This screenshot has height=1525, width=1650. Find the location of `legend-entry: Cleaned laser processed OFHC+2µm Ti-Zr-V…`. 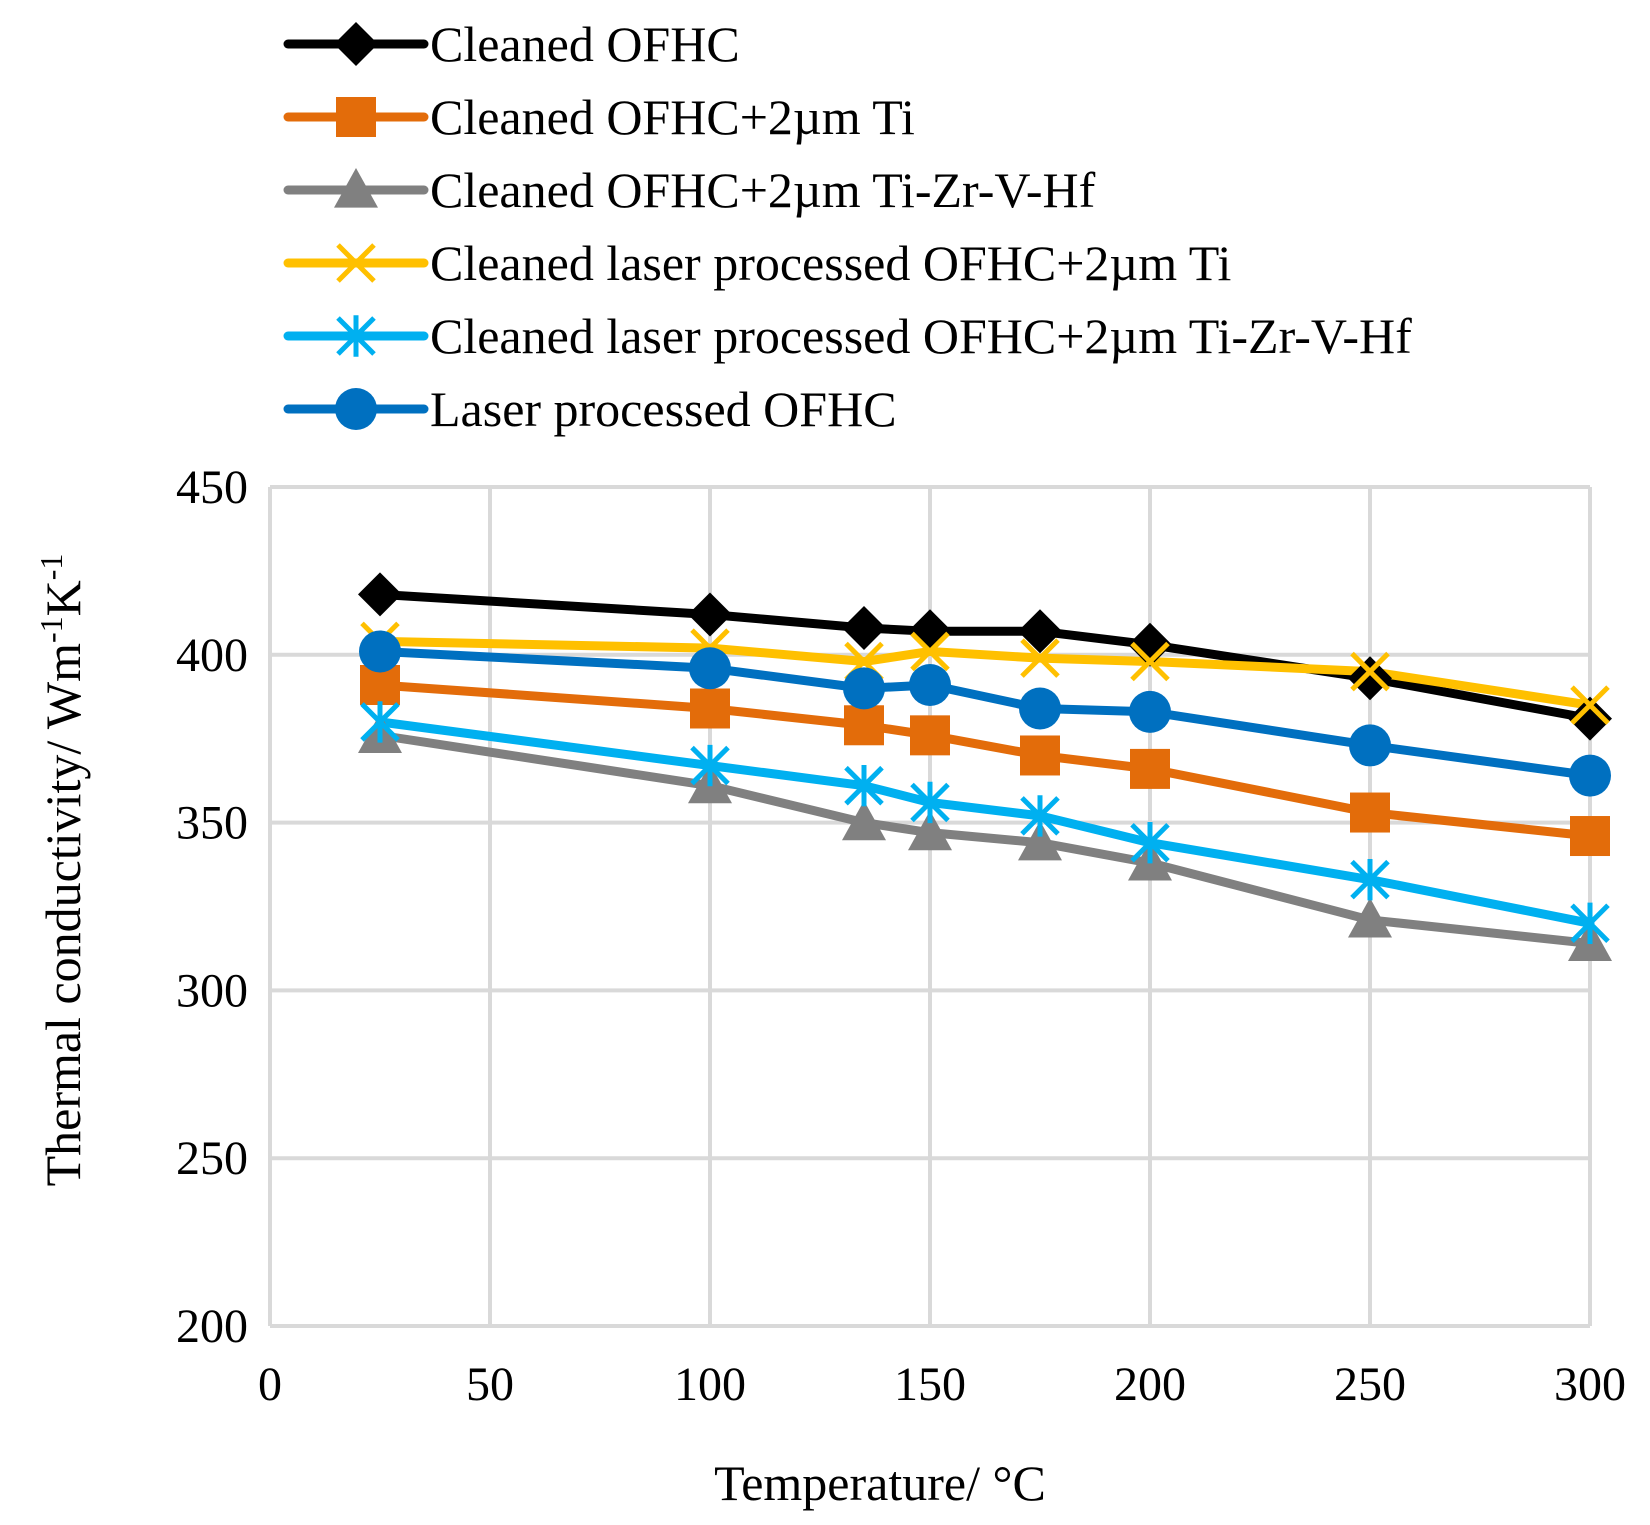

legend-entry: Cleaned laser processed OFHC+2µm Ti-Zr-V… is located at coordinates (847, 336).